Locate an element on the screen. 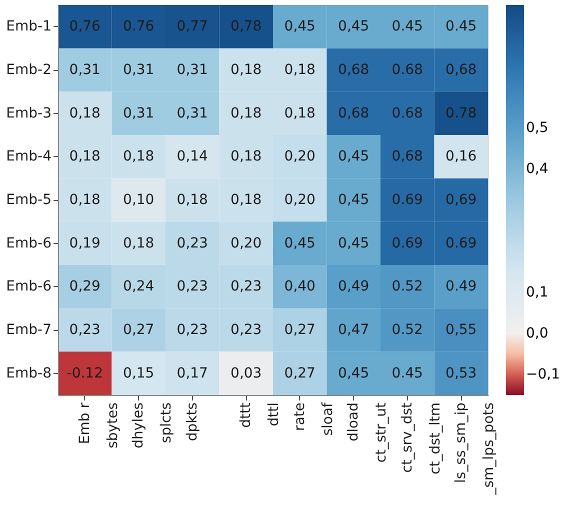  data-label: 0,10 is located at coordinates (138, 200).